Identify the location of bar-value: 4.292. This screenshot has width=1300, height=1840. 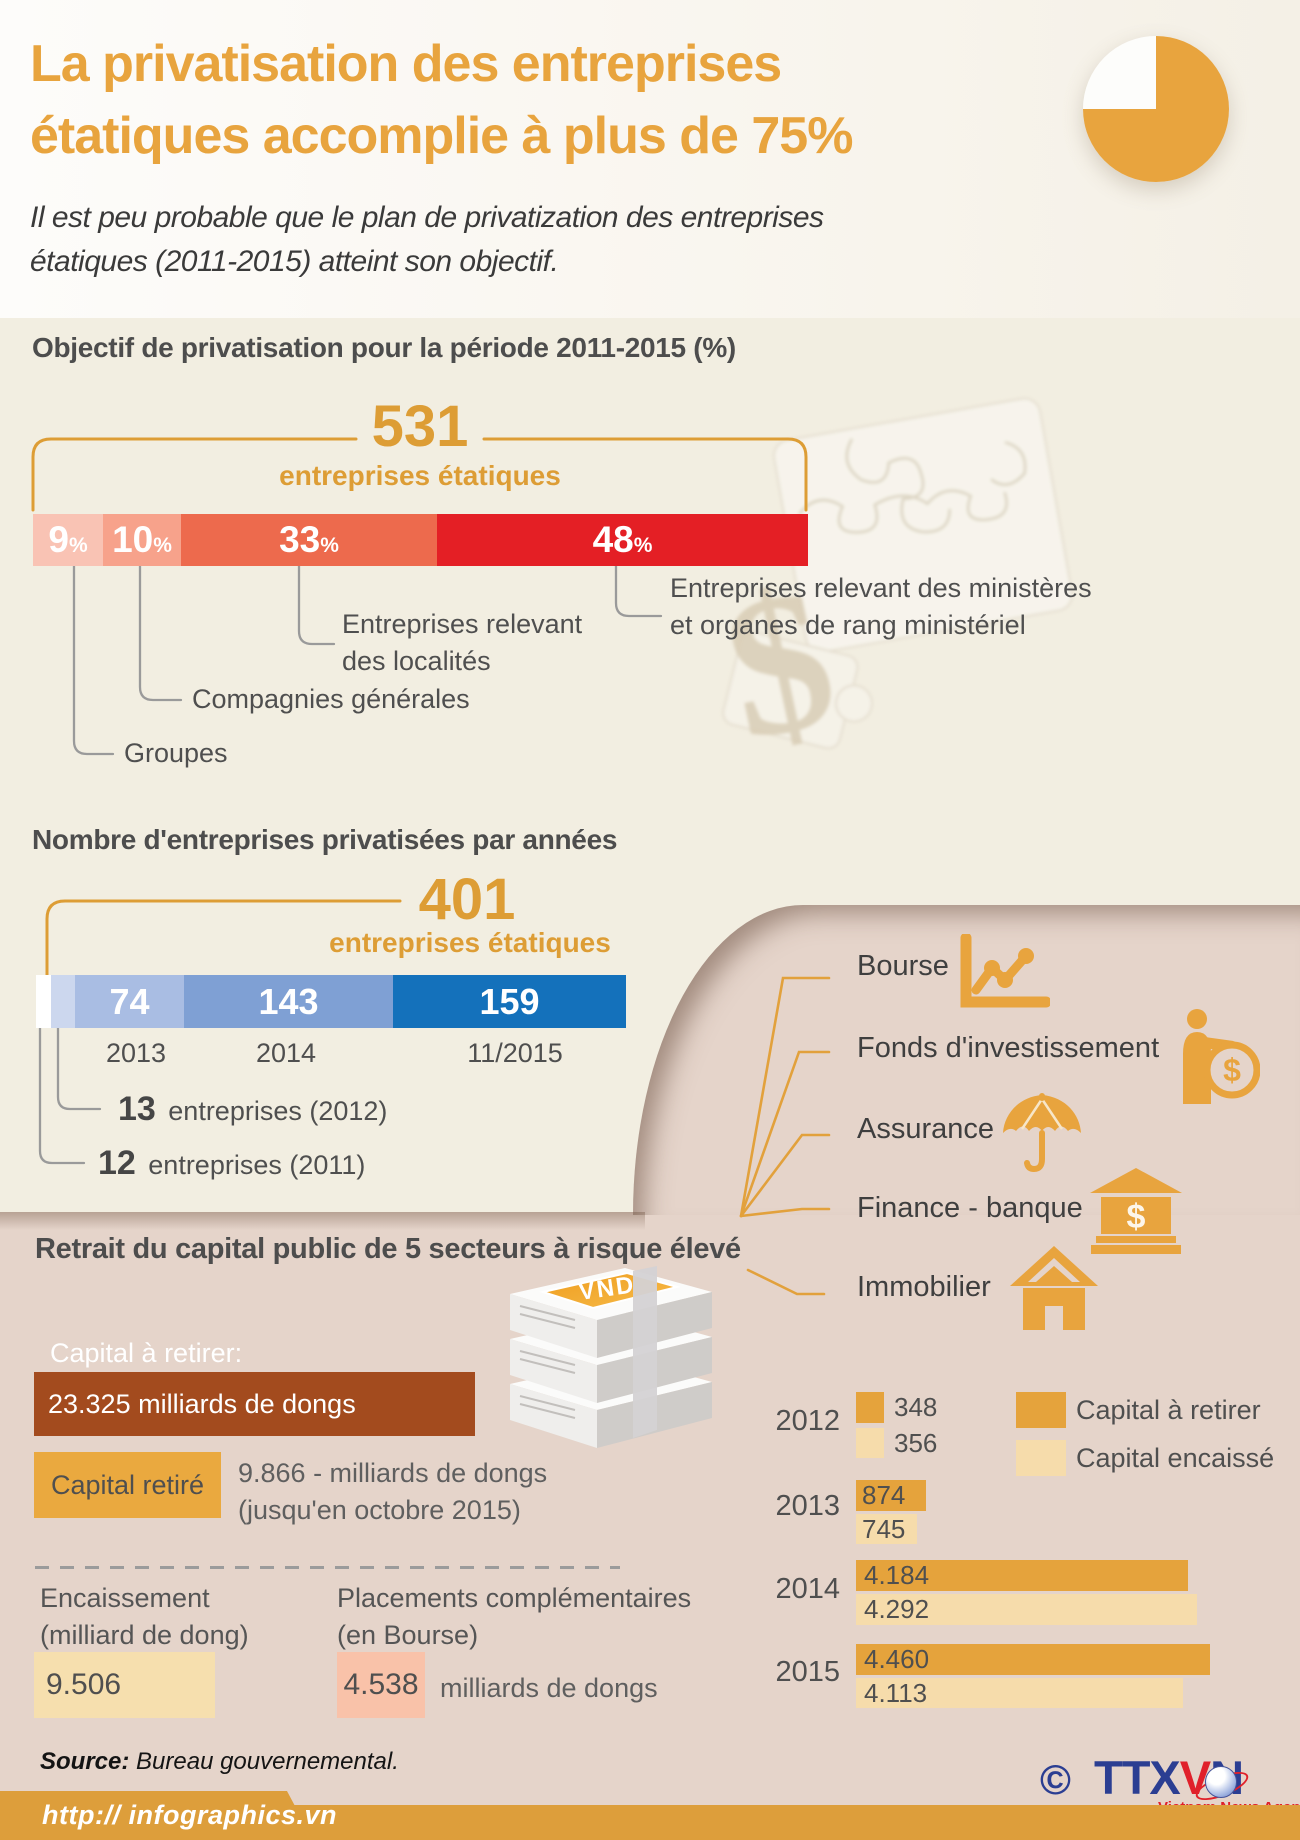
(897, 1609).